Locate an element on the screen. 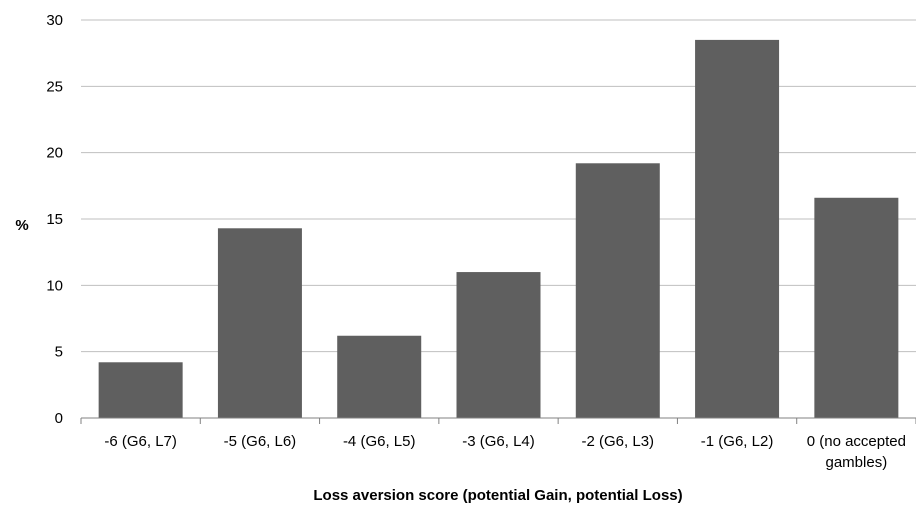  y-tick-label: 20 is located at coordinates (54, 153).